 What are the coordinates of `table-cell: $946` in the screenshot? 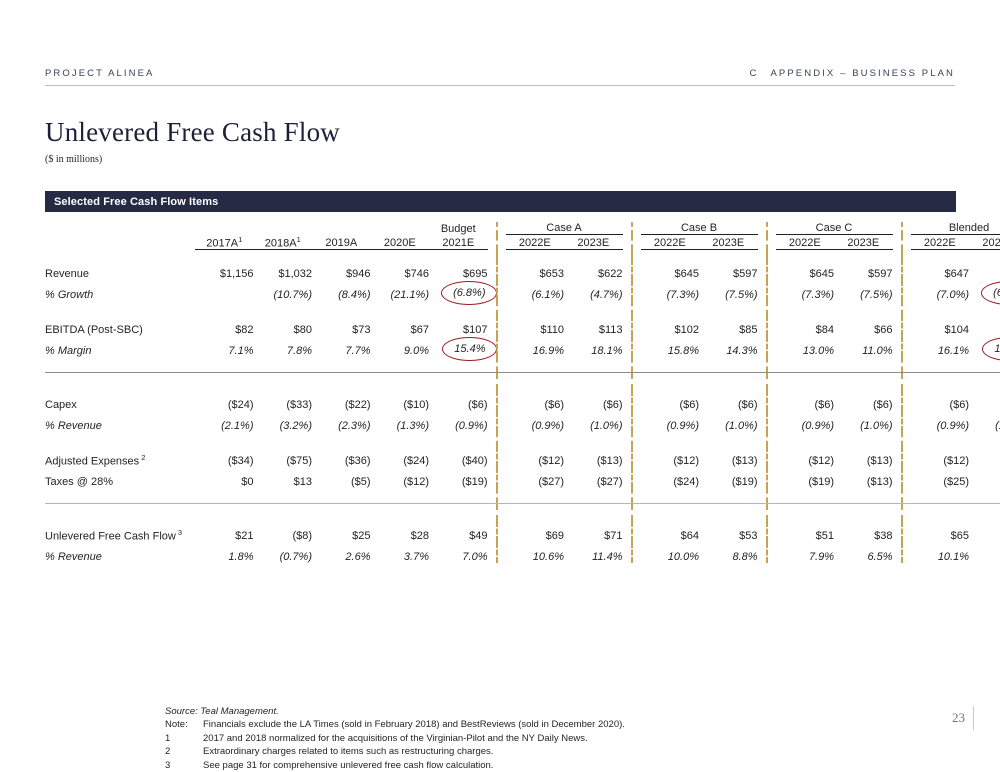 It's located at (358, 274).